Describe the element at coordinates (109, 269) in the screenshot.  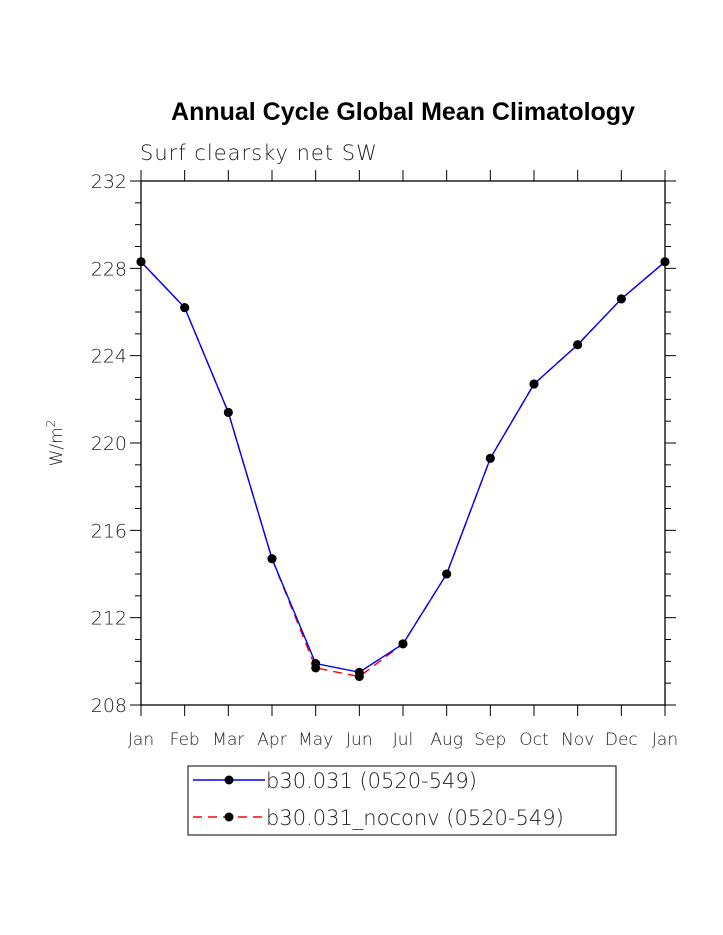
I see `y-tick-label: 228` at that location.